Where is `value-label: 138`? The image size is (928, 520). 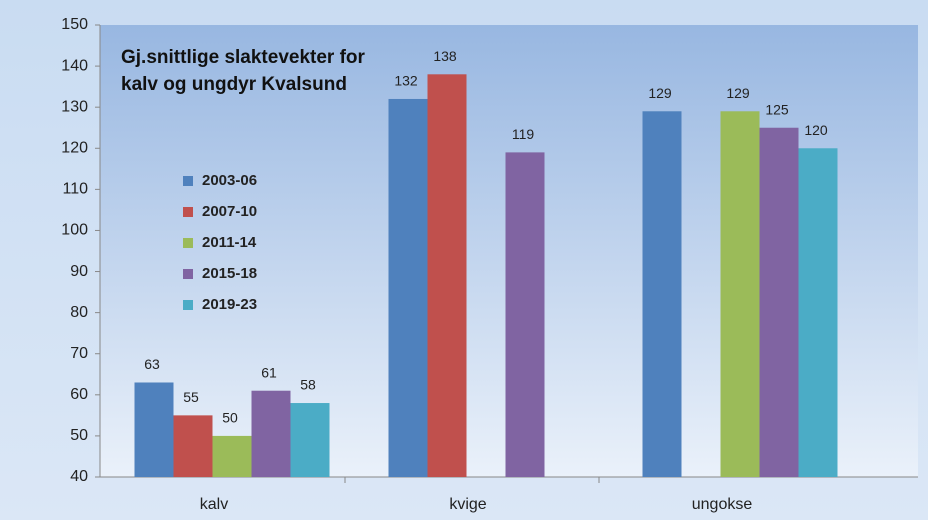
value-label: 138 is located at coordinates (445, 56).